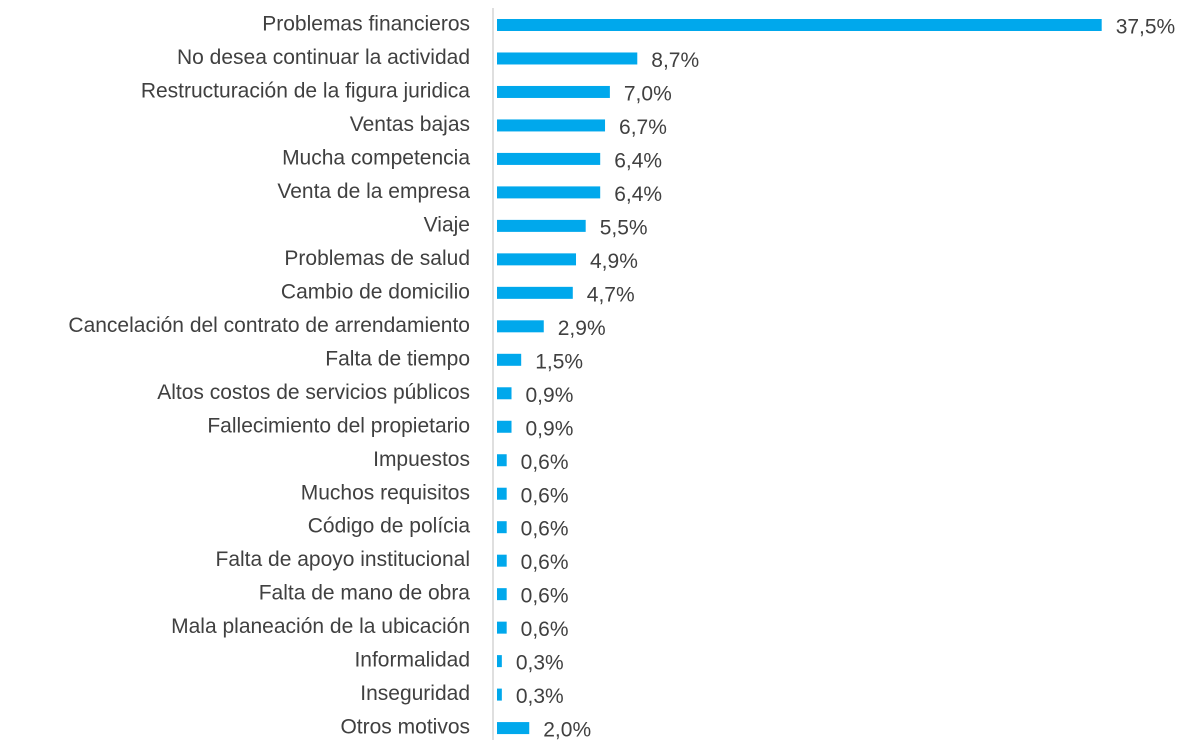  What do you see at coordinates (323, 57) in the screenshot?
I see `category-label: No desea continuar la actividad` at bounding box center [323, 57].